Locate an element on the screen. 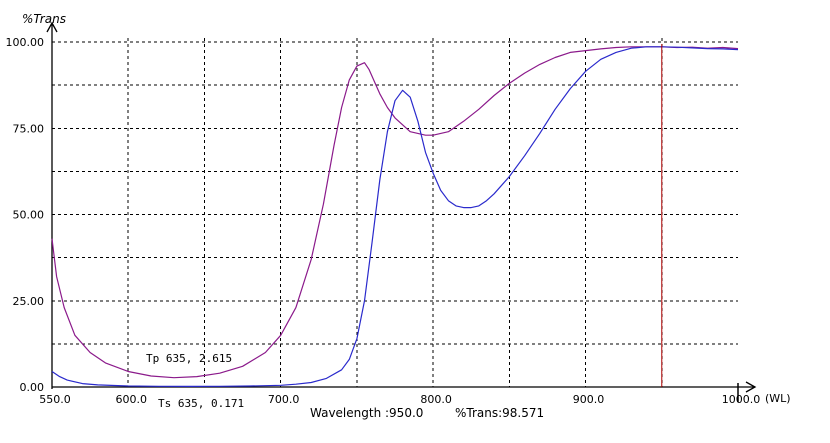  x-tick-label: 550.0 is located at coordinates (55, 399).